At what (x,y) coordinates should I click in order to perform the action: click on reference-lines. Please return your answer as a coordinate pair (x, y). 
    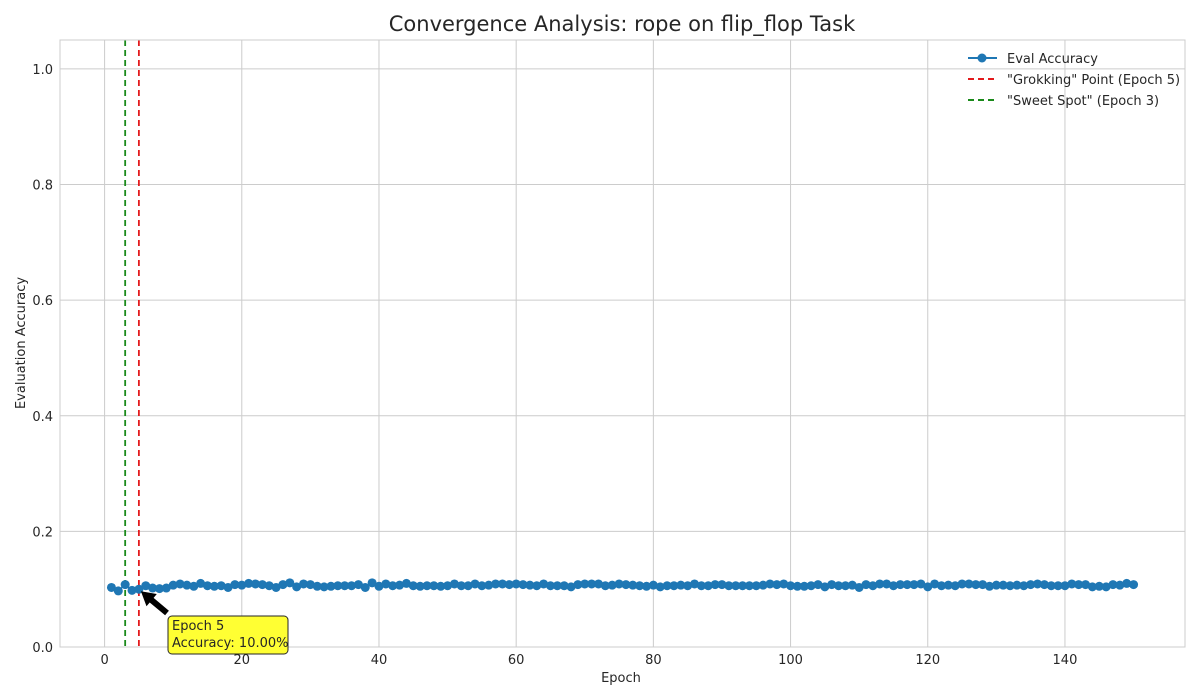
    Looking at the image, I should click on (132, 343).